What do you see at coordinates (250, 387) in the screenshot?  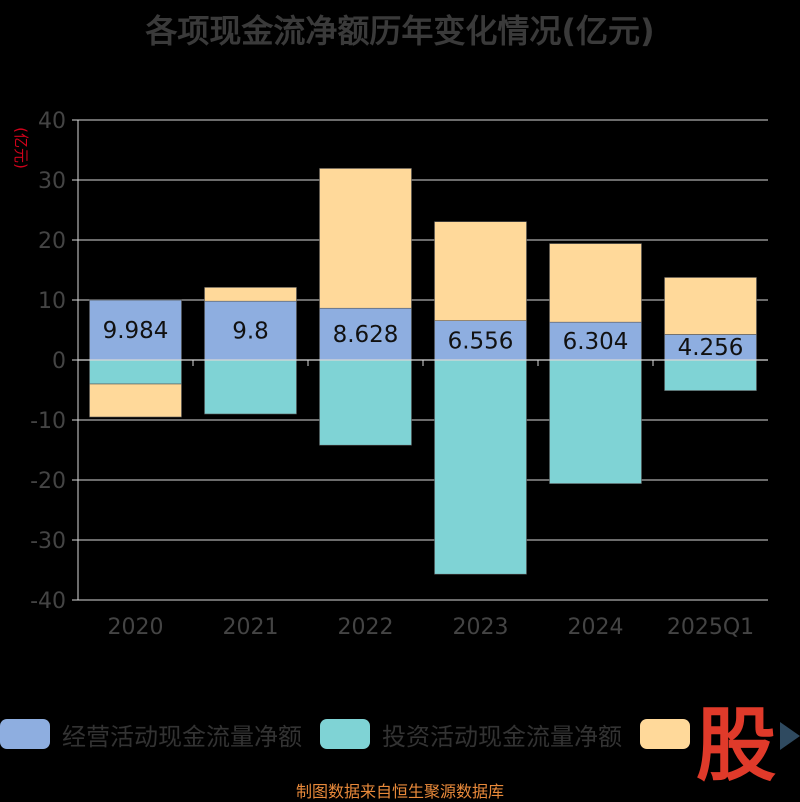 I see `bar-series2-2021` at bounding box center [250, 387].